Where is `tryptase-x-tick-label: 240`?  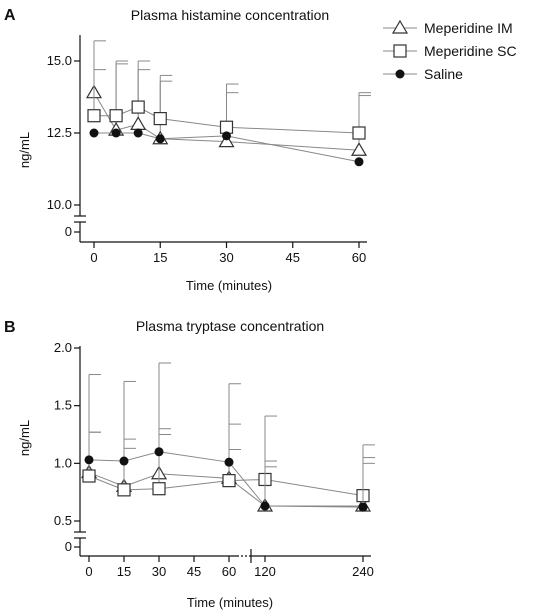 tryptase-x-tick-label: 240 is located at coordinates (363, 571).